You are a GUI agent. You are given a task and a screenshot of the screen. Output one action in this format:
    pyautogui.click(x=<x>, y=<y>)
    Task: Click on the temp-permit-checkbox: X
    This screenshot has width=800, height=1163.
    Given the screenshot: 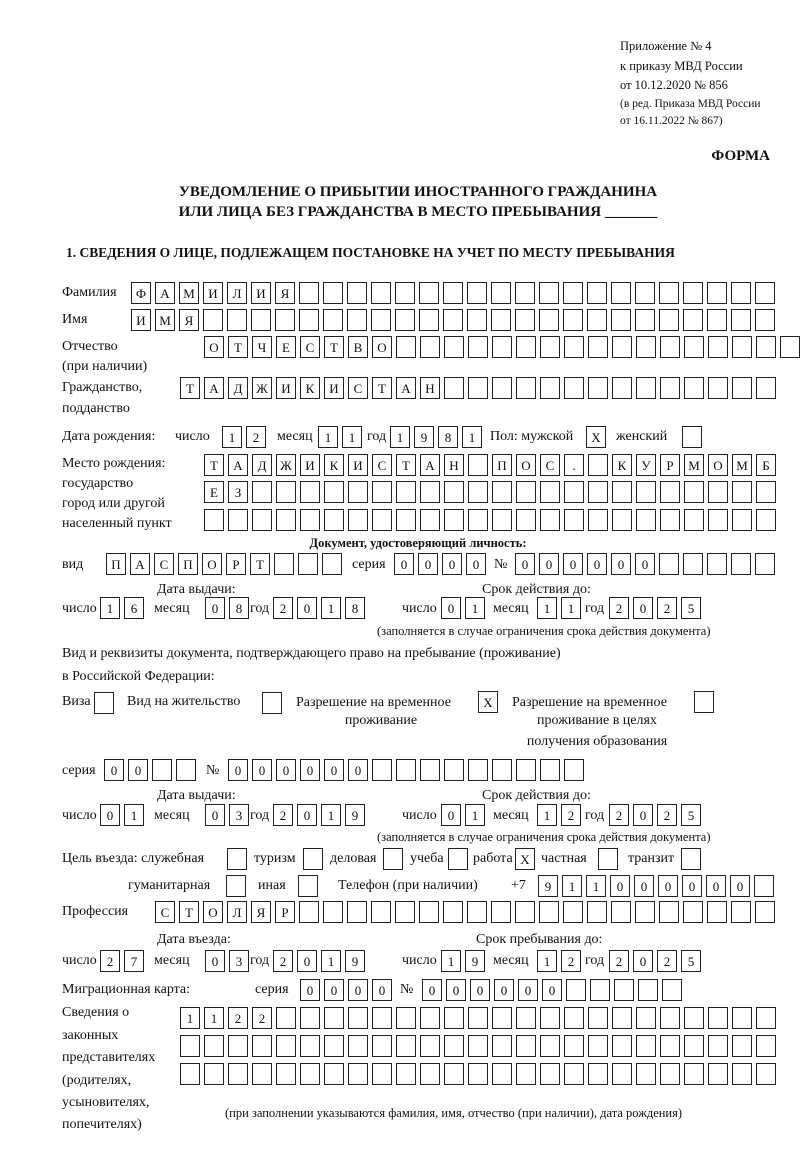 What is the action you would take?
    pyautogui.click(x=488, y=702)
    